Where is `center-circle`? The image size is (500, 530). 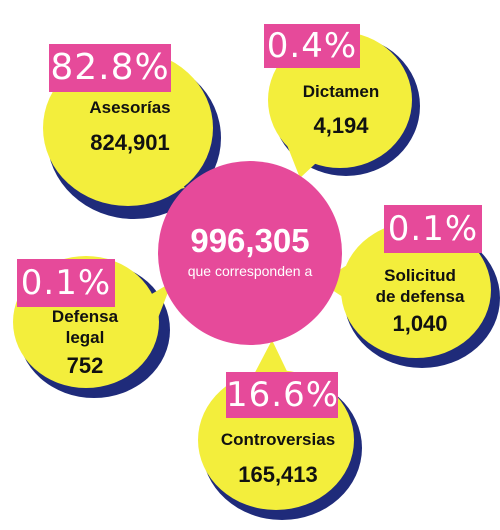
center-circle is located at coordinates (250, 253).